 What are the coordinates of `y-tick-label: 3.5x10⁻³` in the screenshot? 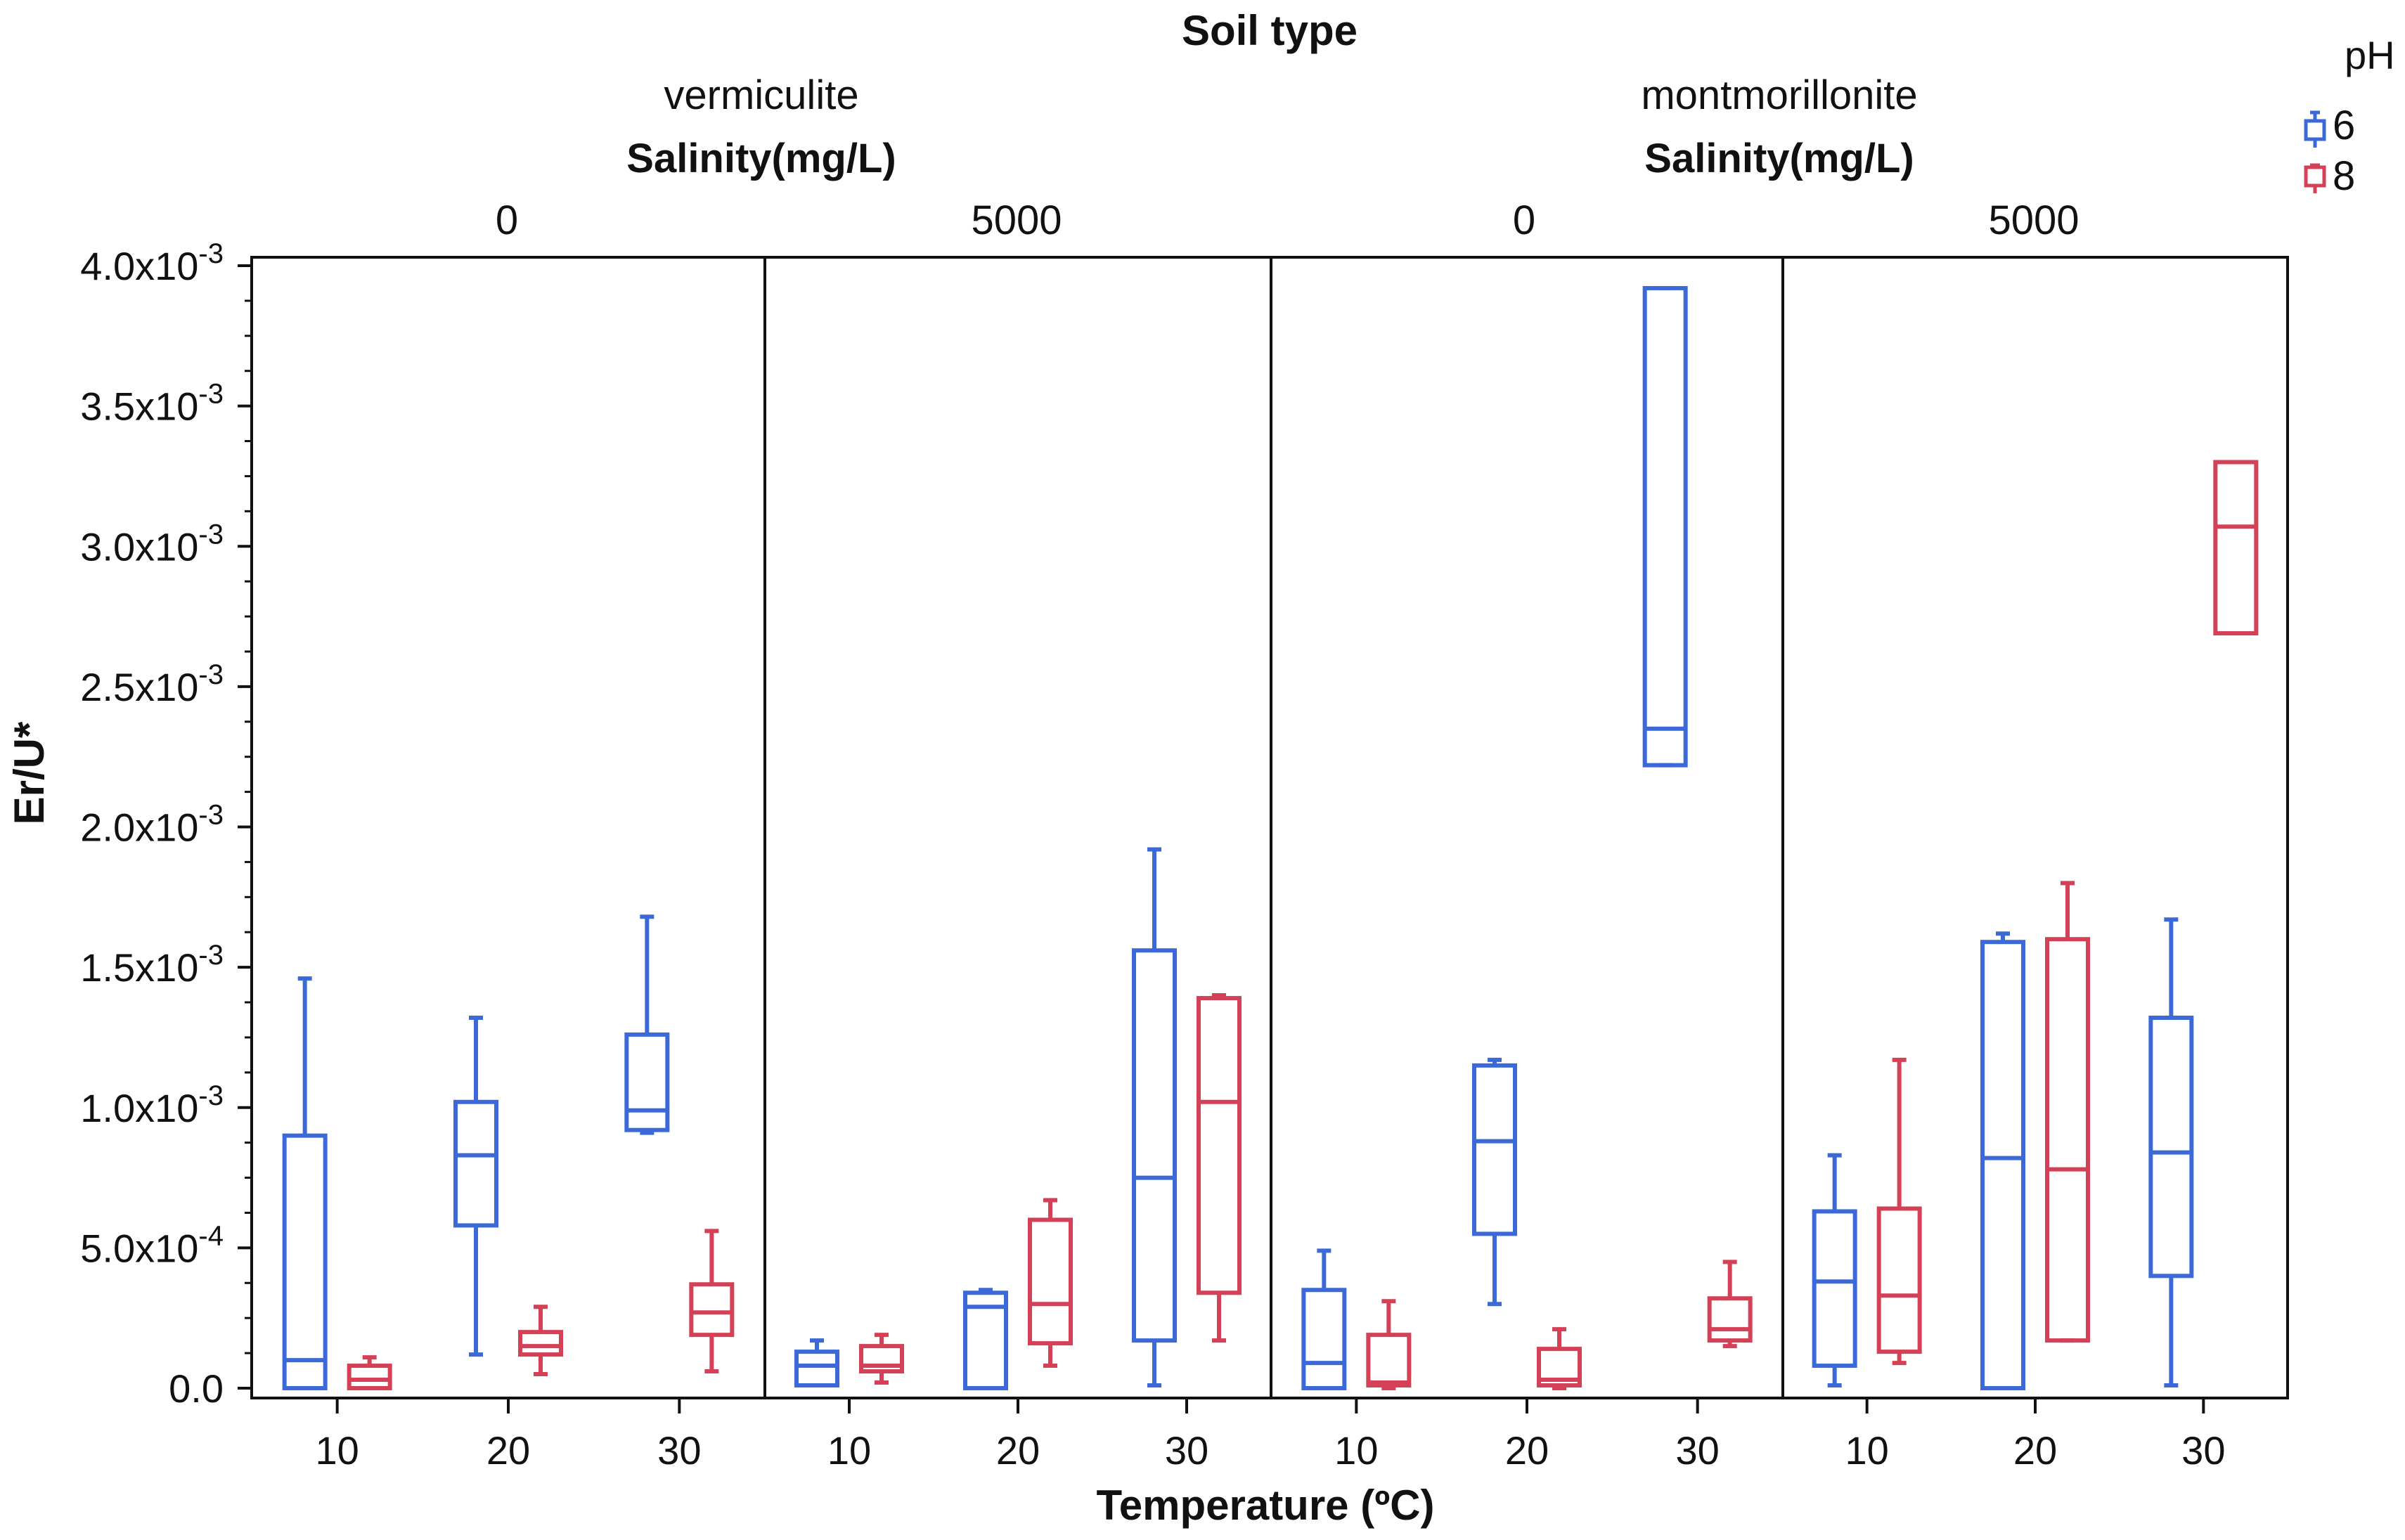 It's located at (152, 404).